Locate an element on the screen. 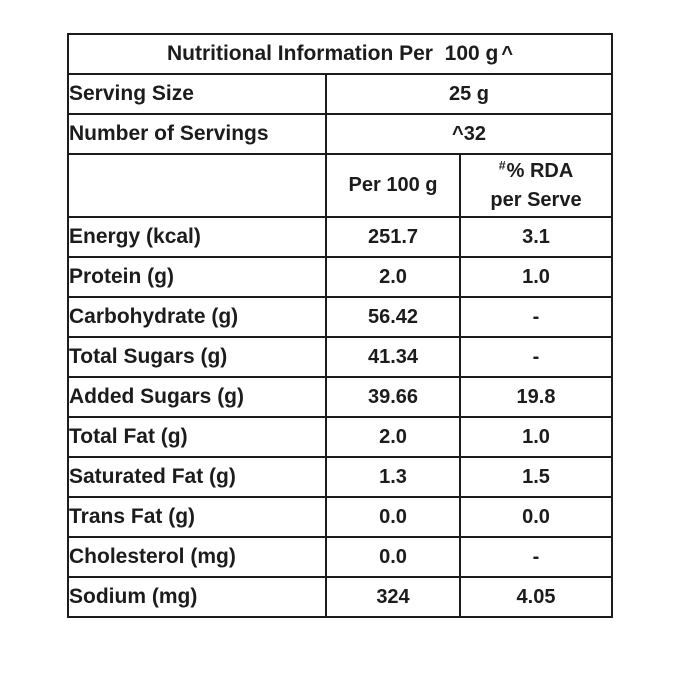 The image size is (679, 679). number-of-servings-row: Number of Servings ^32 is located at coordinates (340, 134).